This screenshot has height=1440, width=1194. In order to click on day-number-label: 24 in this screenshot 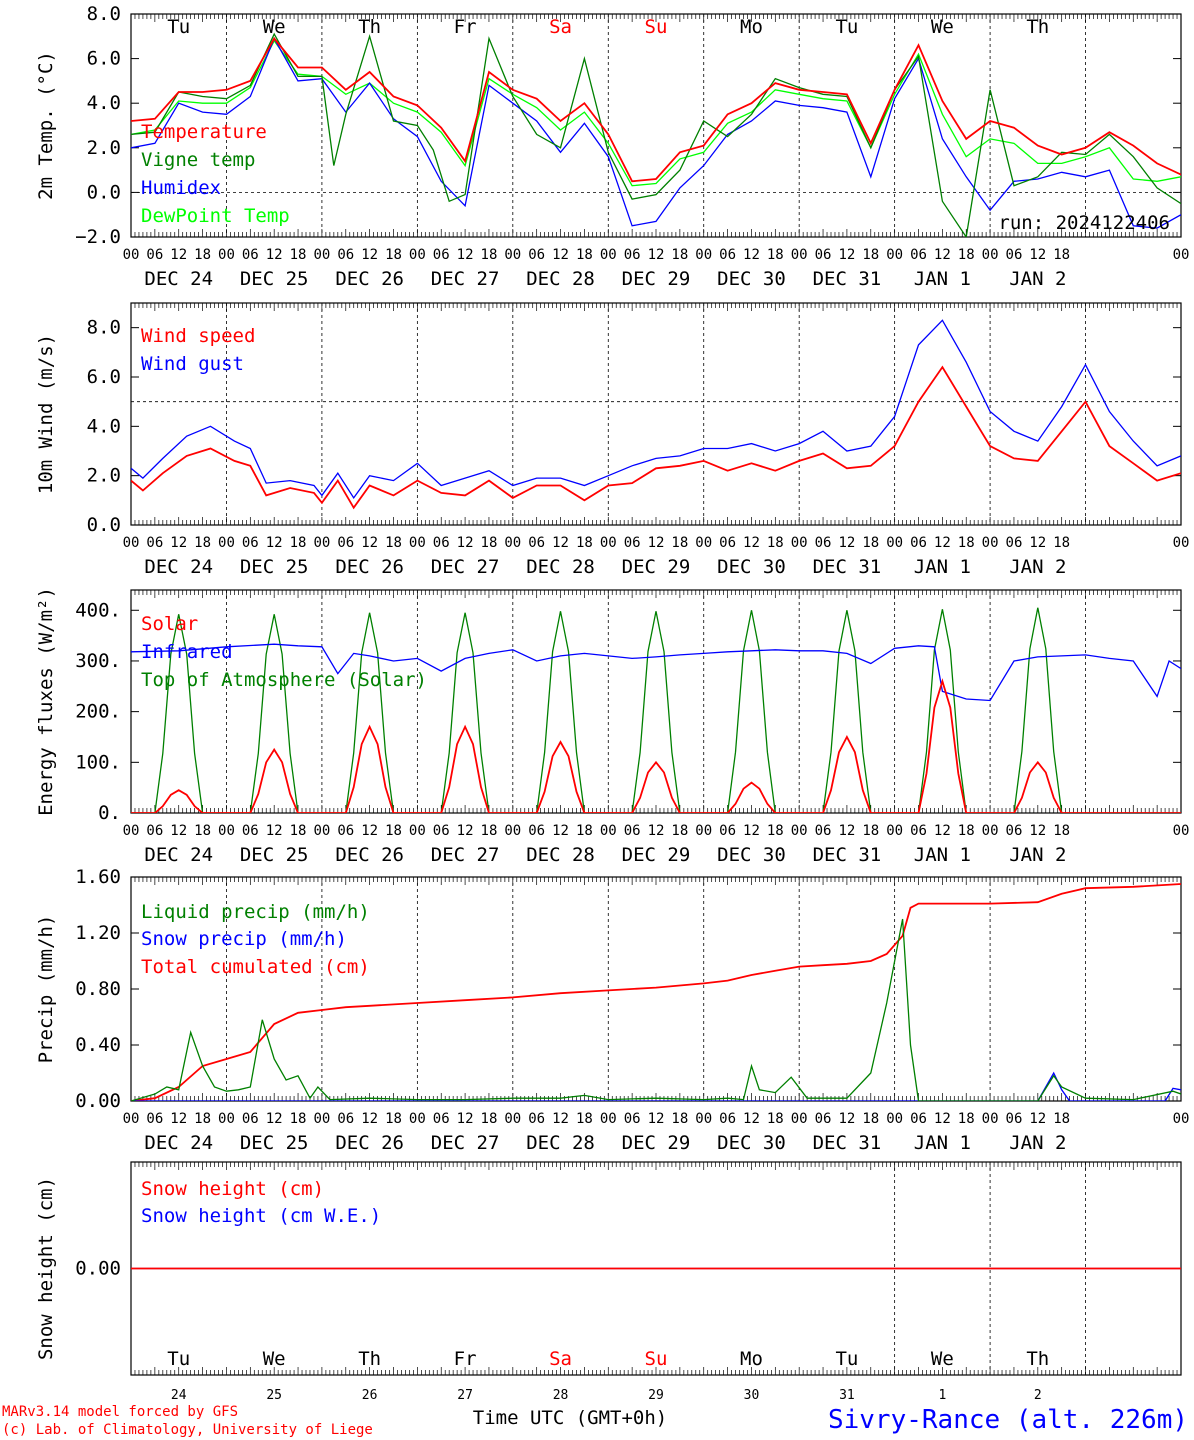, I will do `click(179, 1395)`.